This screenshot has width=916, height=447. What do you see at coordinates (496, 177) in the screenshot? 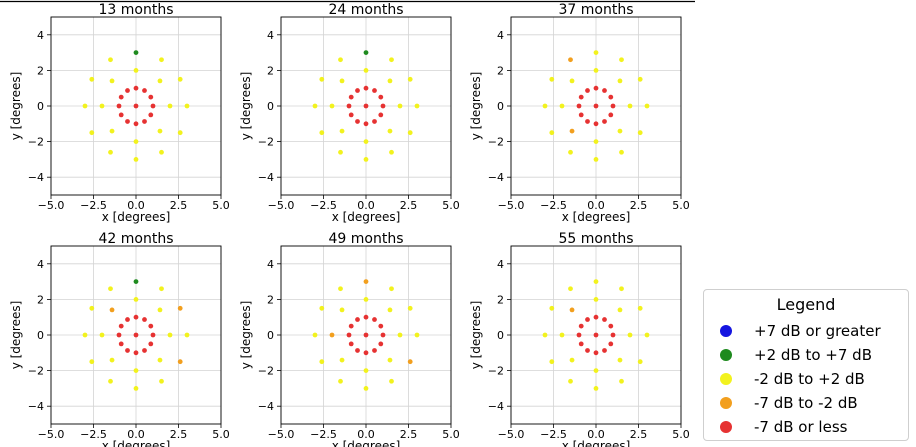
I see `y-tick-label: −4` at bounding box center [496, 177].